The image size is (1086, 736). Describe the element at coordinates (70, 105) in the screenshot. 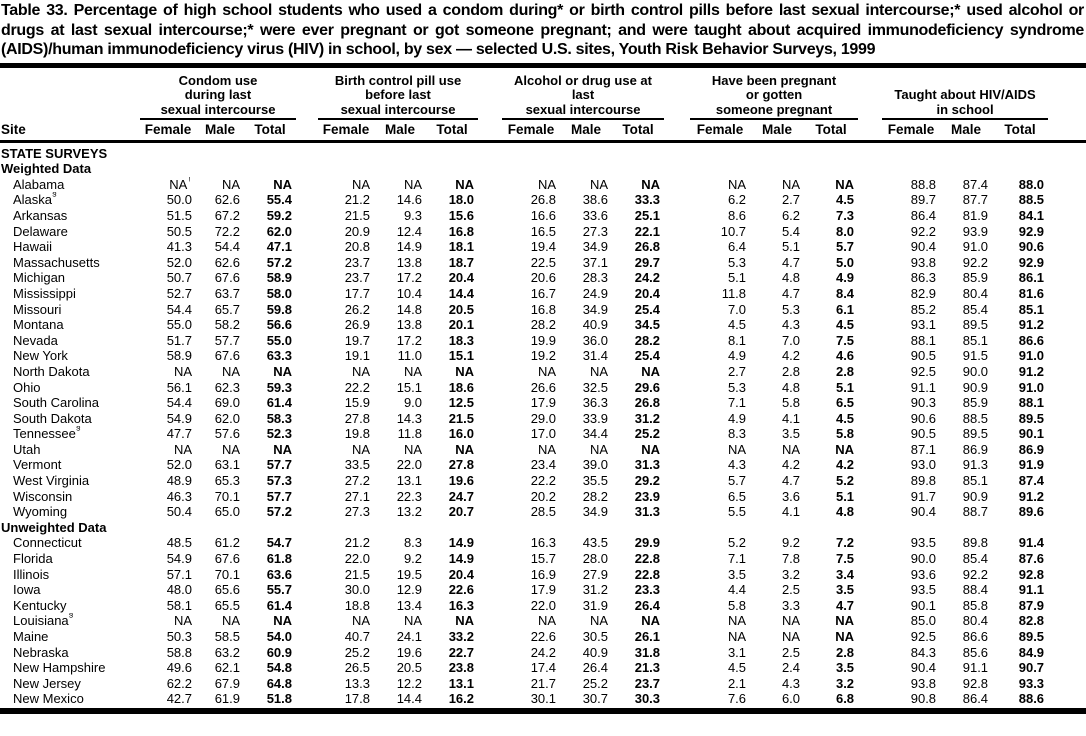

I see `site-column-header: Site` at that location.